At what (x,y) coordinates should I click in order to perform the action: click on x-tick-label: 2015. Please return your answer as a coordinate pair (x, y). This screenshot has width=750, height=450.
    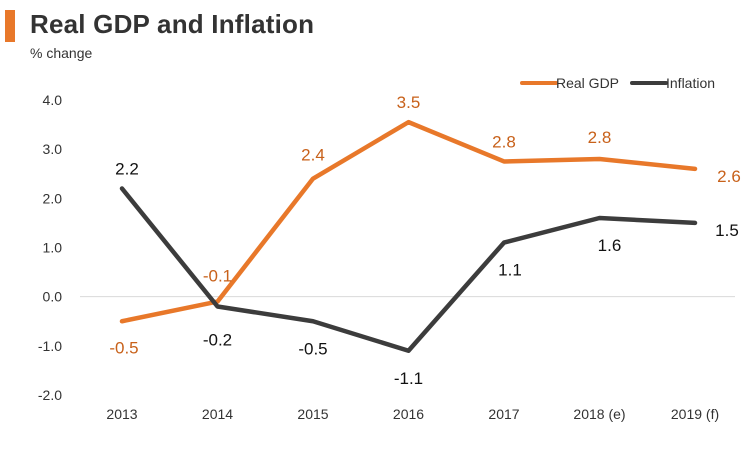
    Looking at the image, I should click on (312, 414).